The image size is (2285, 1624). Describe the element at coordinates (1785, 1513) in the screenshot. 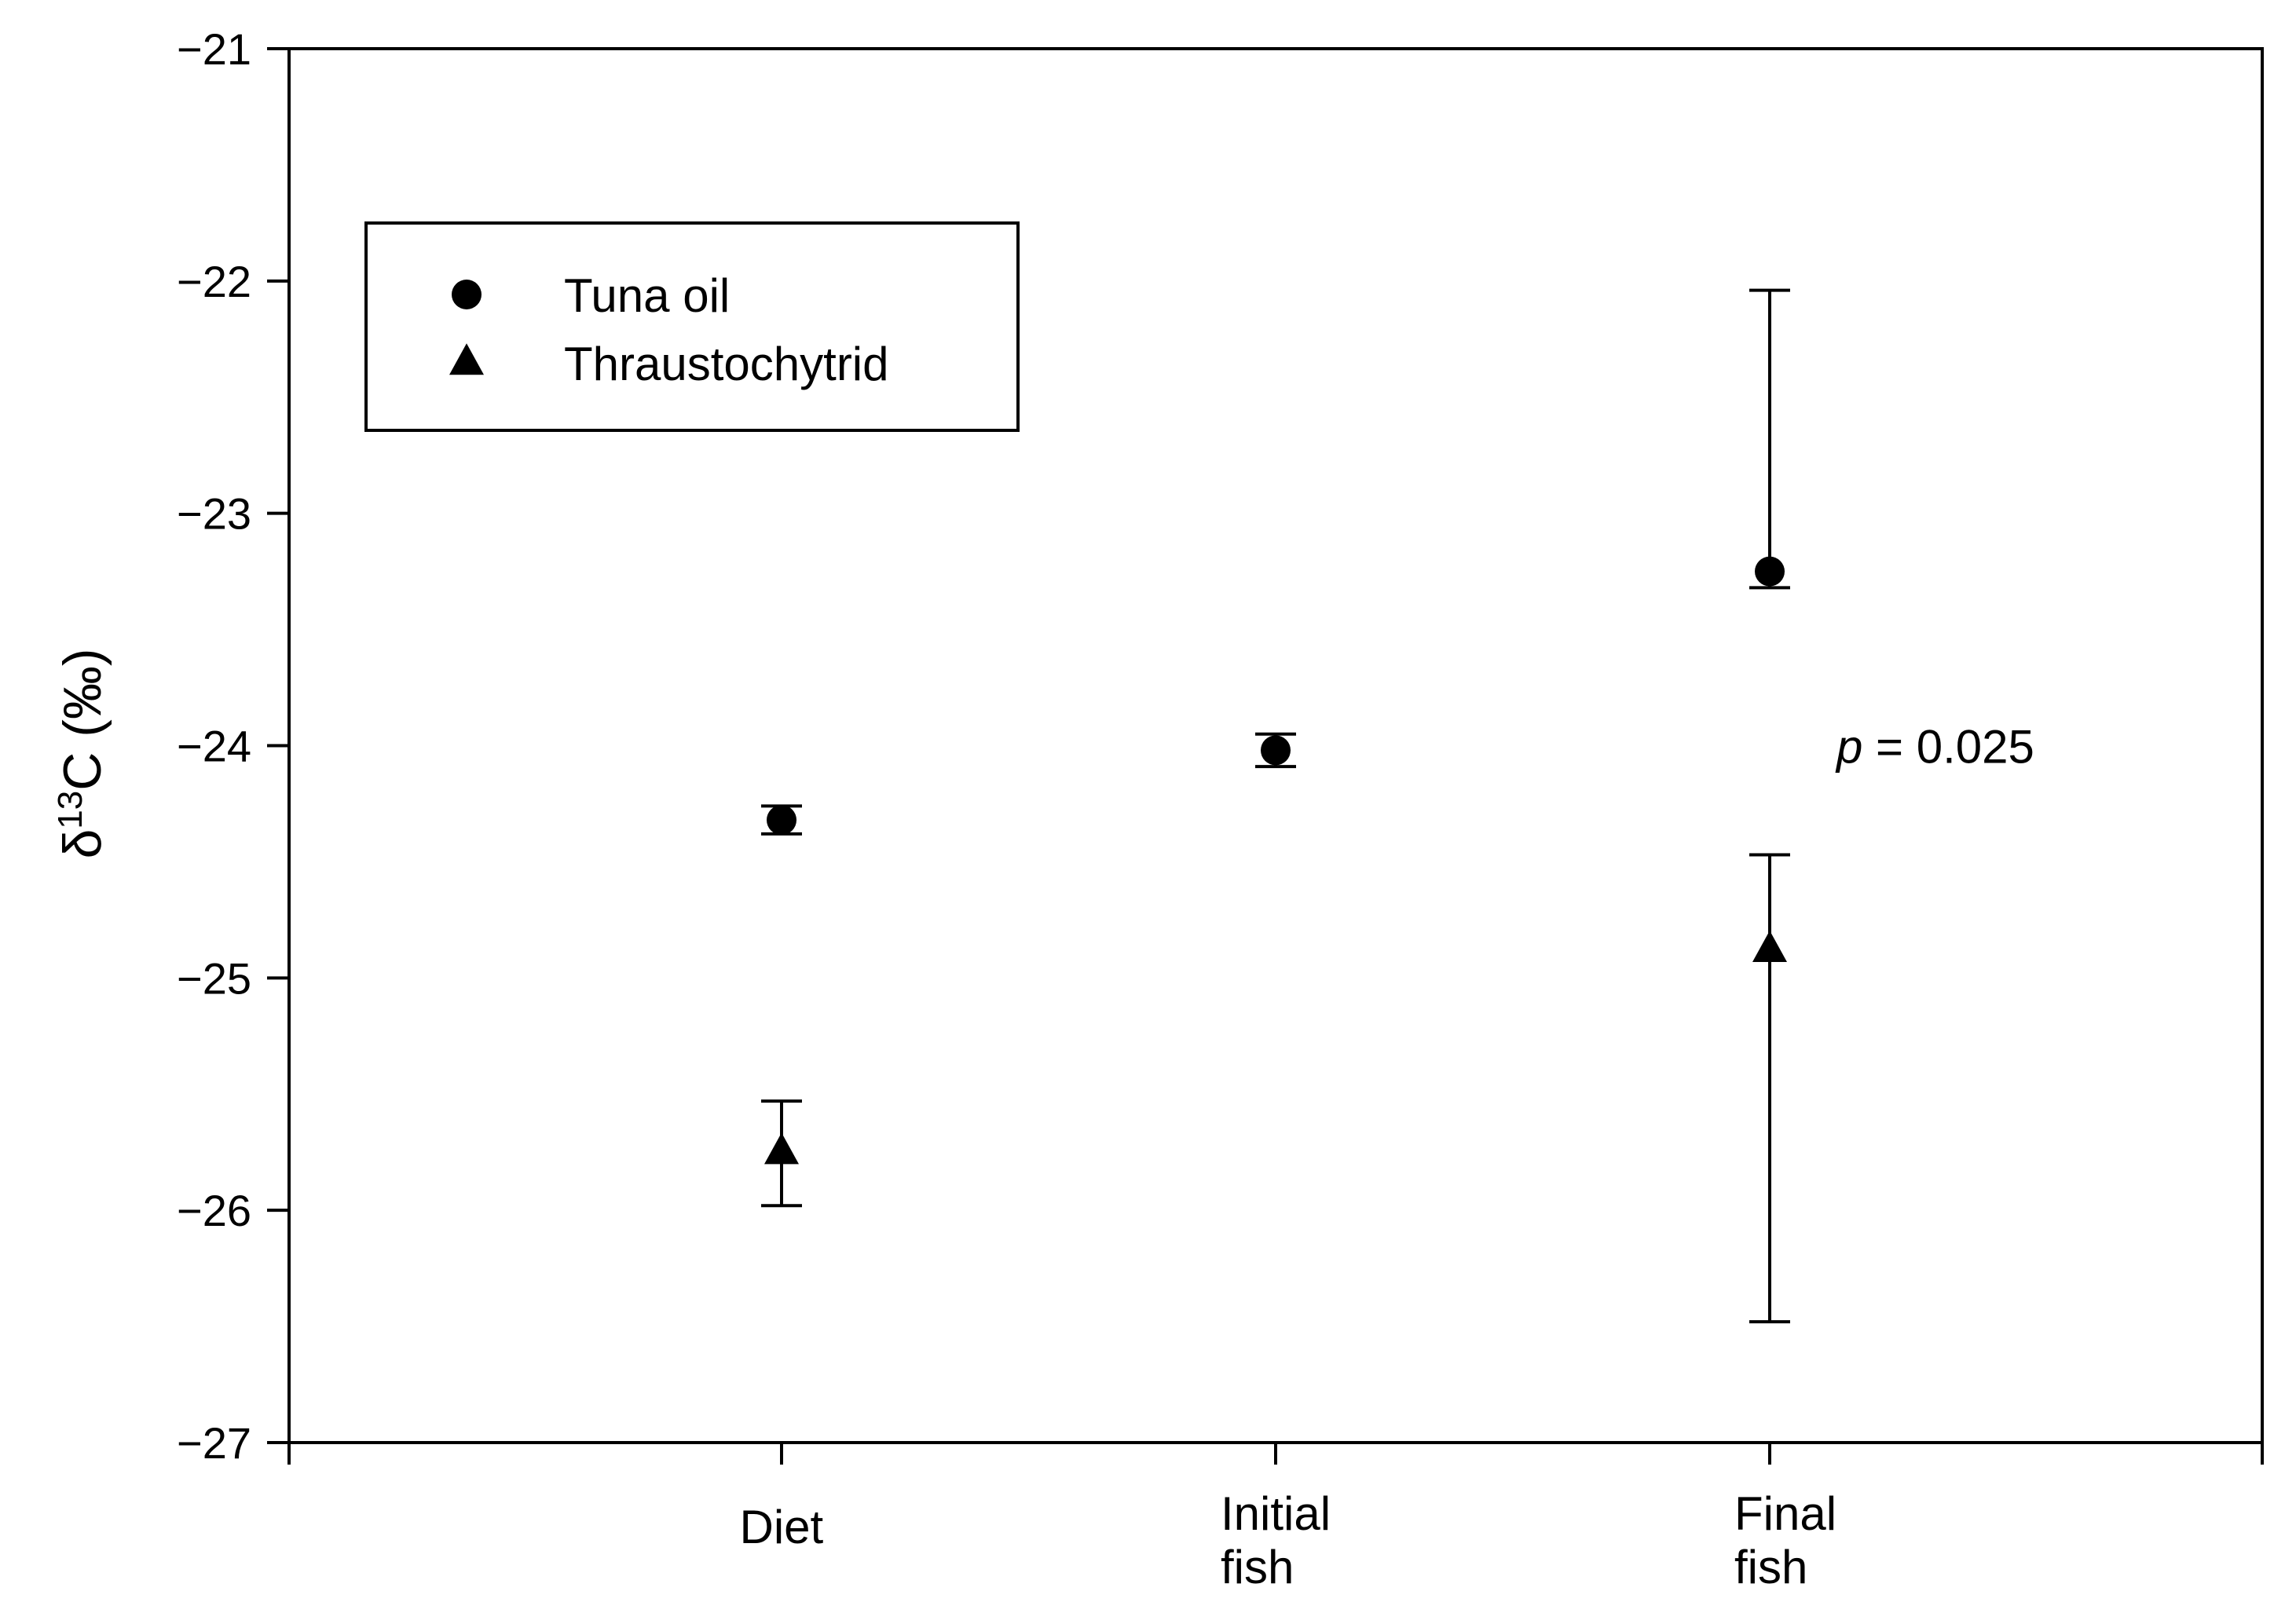

I see `x-category-label-line: Final` at that location.